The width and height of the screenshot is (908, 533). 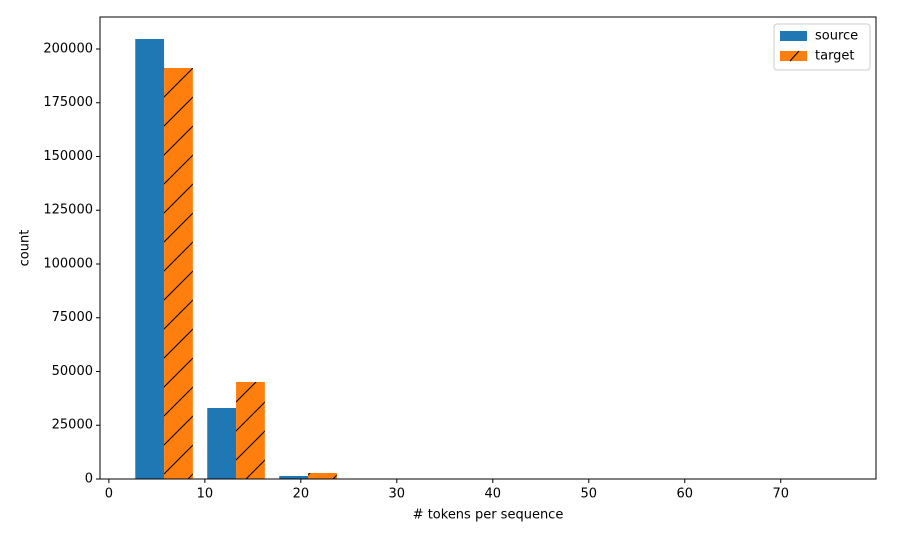 What do you see at coordinates (89, 479) in the screenshot?
I see `y-tick-label: 0` at bounding box center [89, 479].